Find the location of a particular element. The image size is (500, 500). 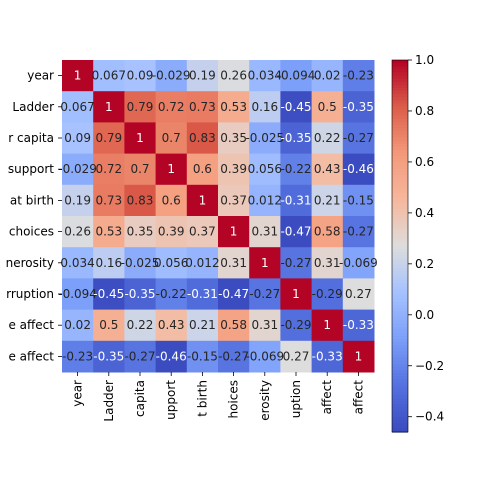

y-tick-label: choices is located at coordinates (31, 232).